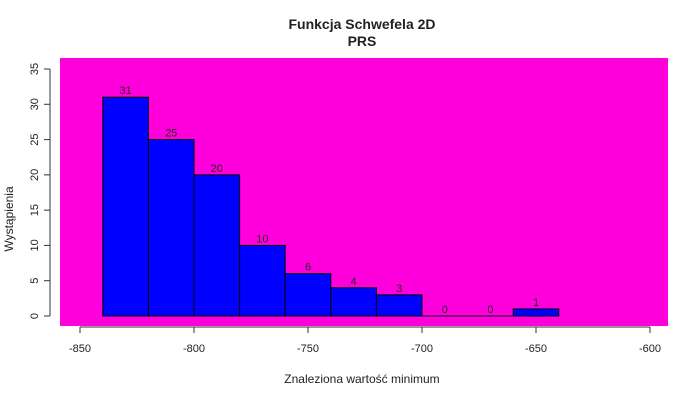 The width and height of the screenshot is (700, 400). Describe the element at coordinates (365, 340) in the screenshot. I see `x-axis: -850 -800 -750 -700 -650 -600` at that location.